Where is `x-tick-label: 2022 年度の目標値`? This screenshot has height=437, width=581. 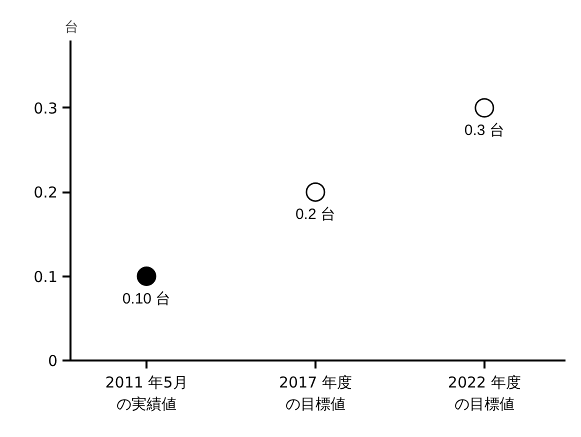
x-tick-label: 2022 年度の目標値 is located at coordinates (484, 394).